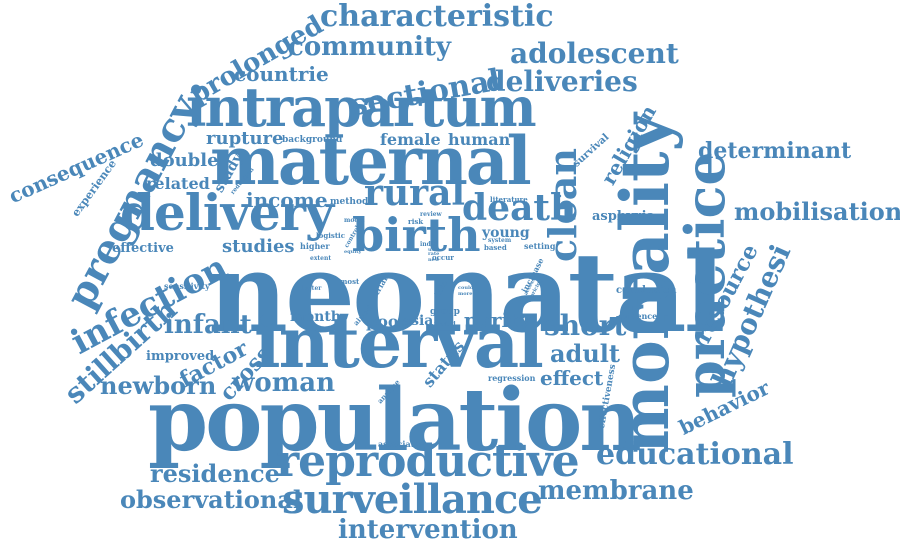 The image size is (900, 545). Describe the element at coordinates (512, 378) in the screenshot. I see `word-regression: regression` at that location.